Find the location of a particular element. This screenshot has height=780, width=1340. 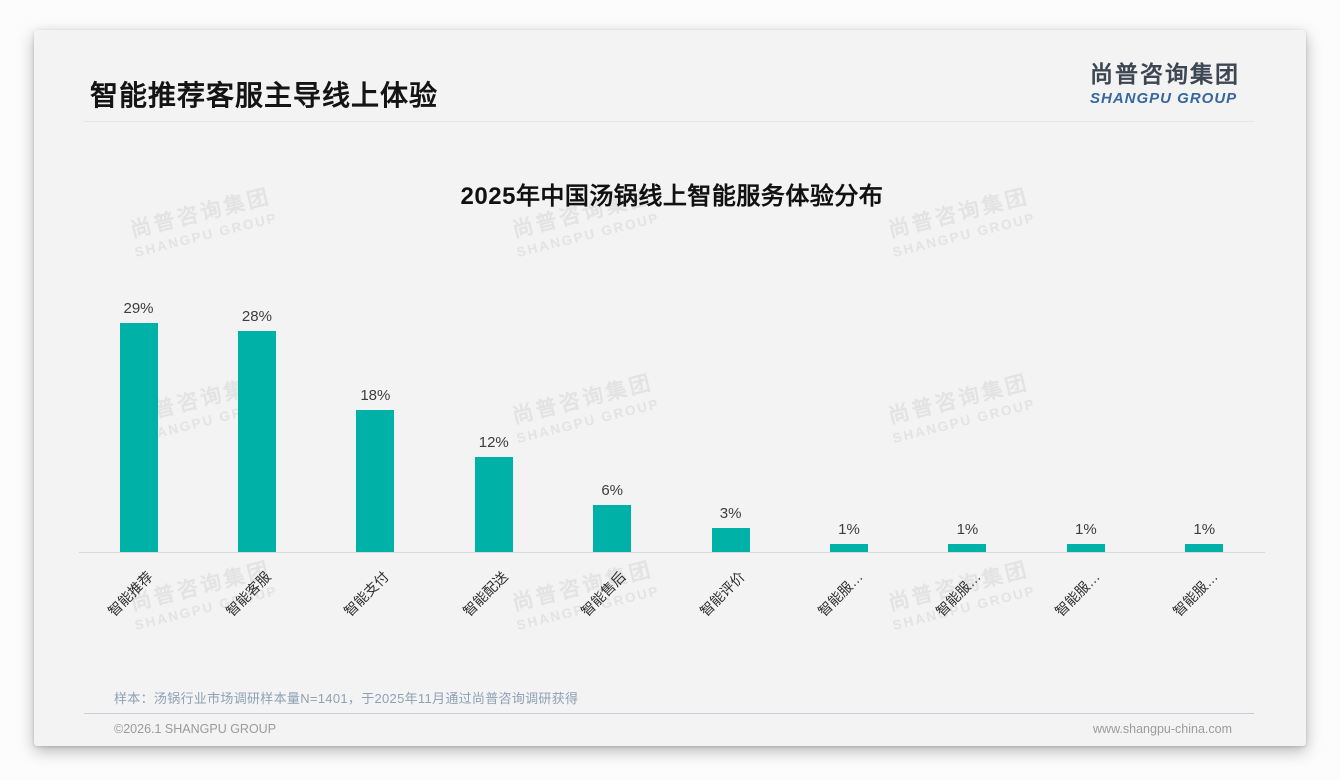

x-axis-label: 智能支付 is located at coordinates (367, 594).